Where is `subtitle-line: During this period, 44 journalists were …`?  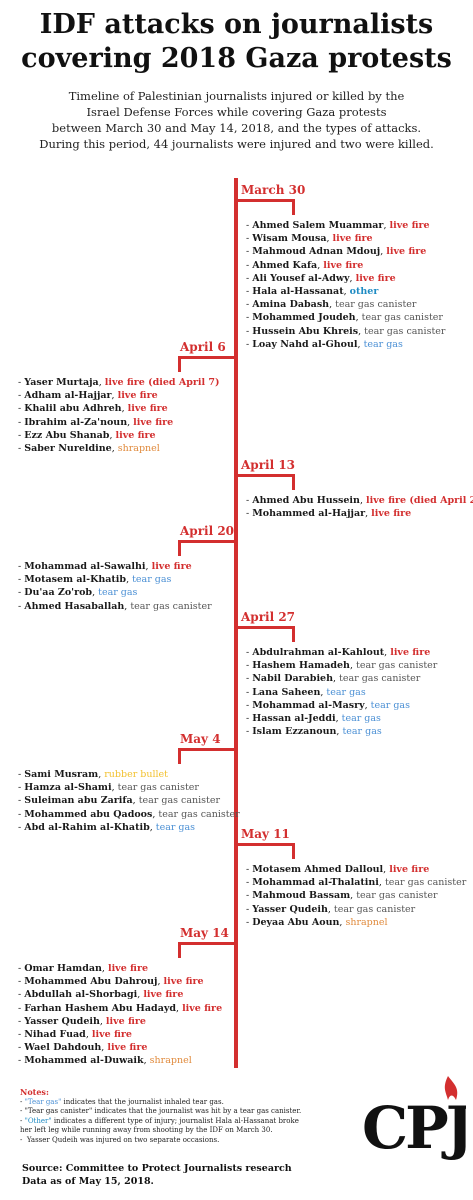 subtitle-line: During this period, 44 journalists were … is located at coordinates (236, 144).